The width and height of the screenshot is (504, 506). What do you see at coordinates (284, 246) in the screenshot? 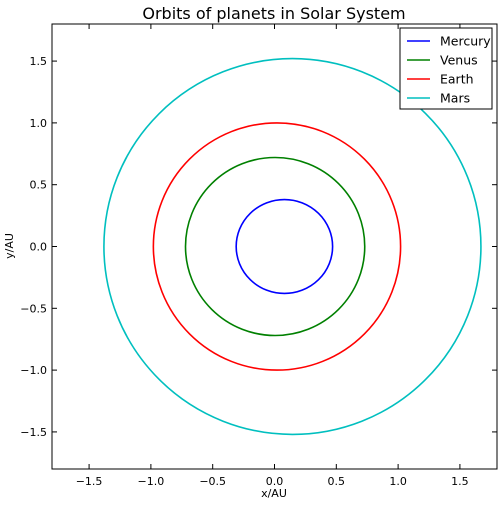
I see `orbit-mercury` at bounding box center [284, 246].